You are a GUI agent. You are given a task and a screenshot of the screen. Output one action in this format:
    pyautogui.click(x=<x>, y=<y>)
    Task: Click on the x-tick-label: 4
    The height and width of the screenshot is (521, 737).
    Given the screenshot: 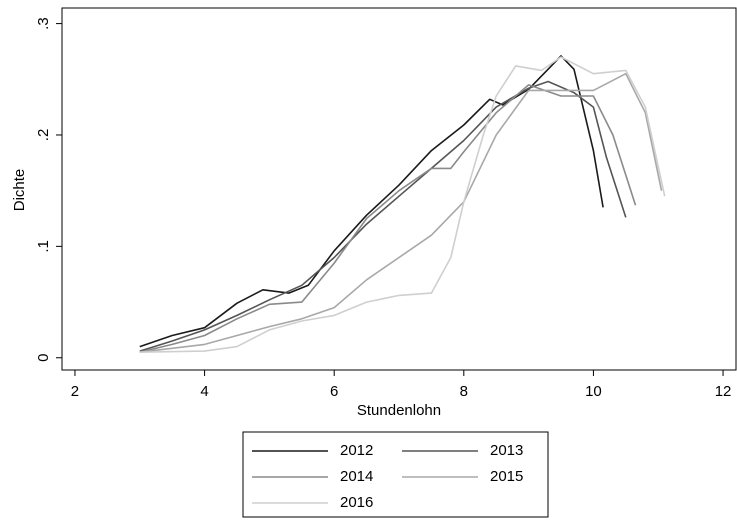 What is the action you would take?
    pyautogui.click(x=204, y=391)
    